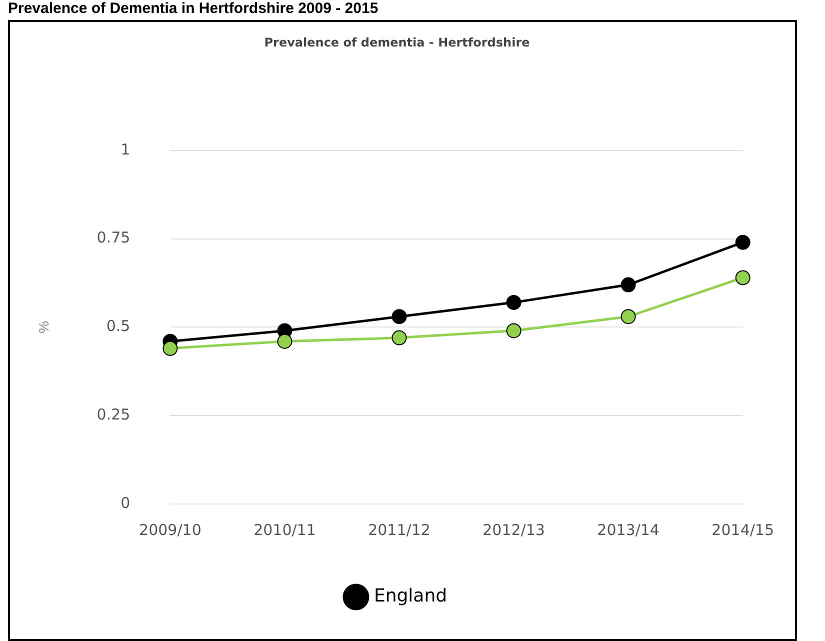 Image resolution: width=825 pixels, height=641 pixels. I want to click on legend-label: England, so click(411, 596).